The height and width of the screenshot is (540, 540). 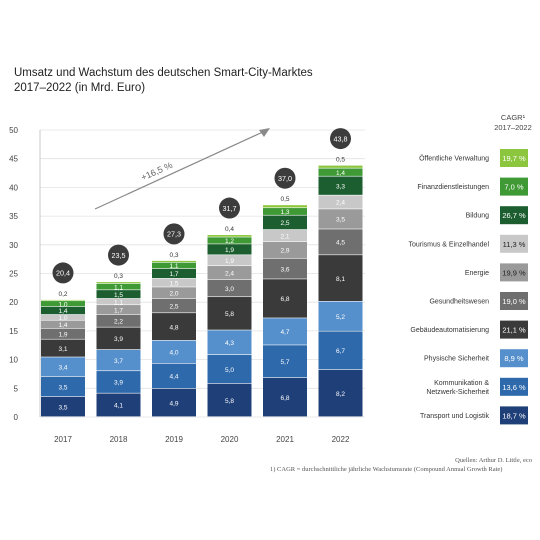 I want to click on legend-cagr-value: 19,0 %, so click(x=514, y=301).